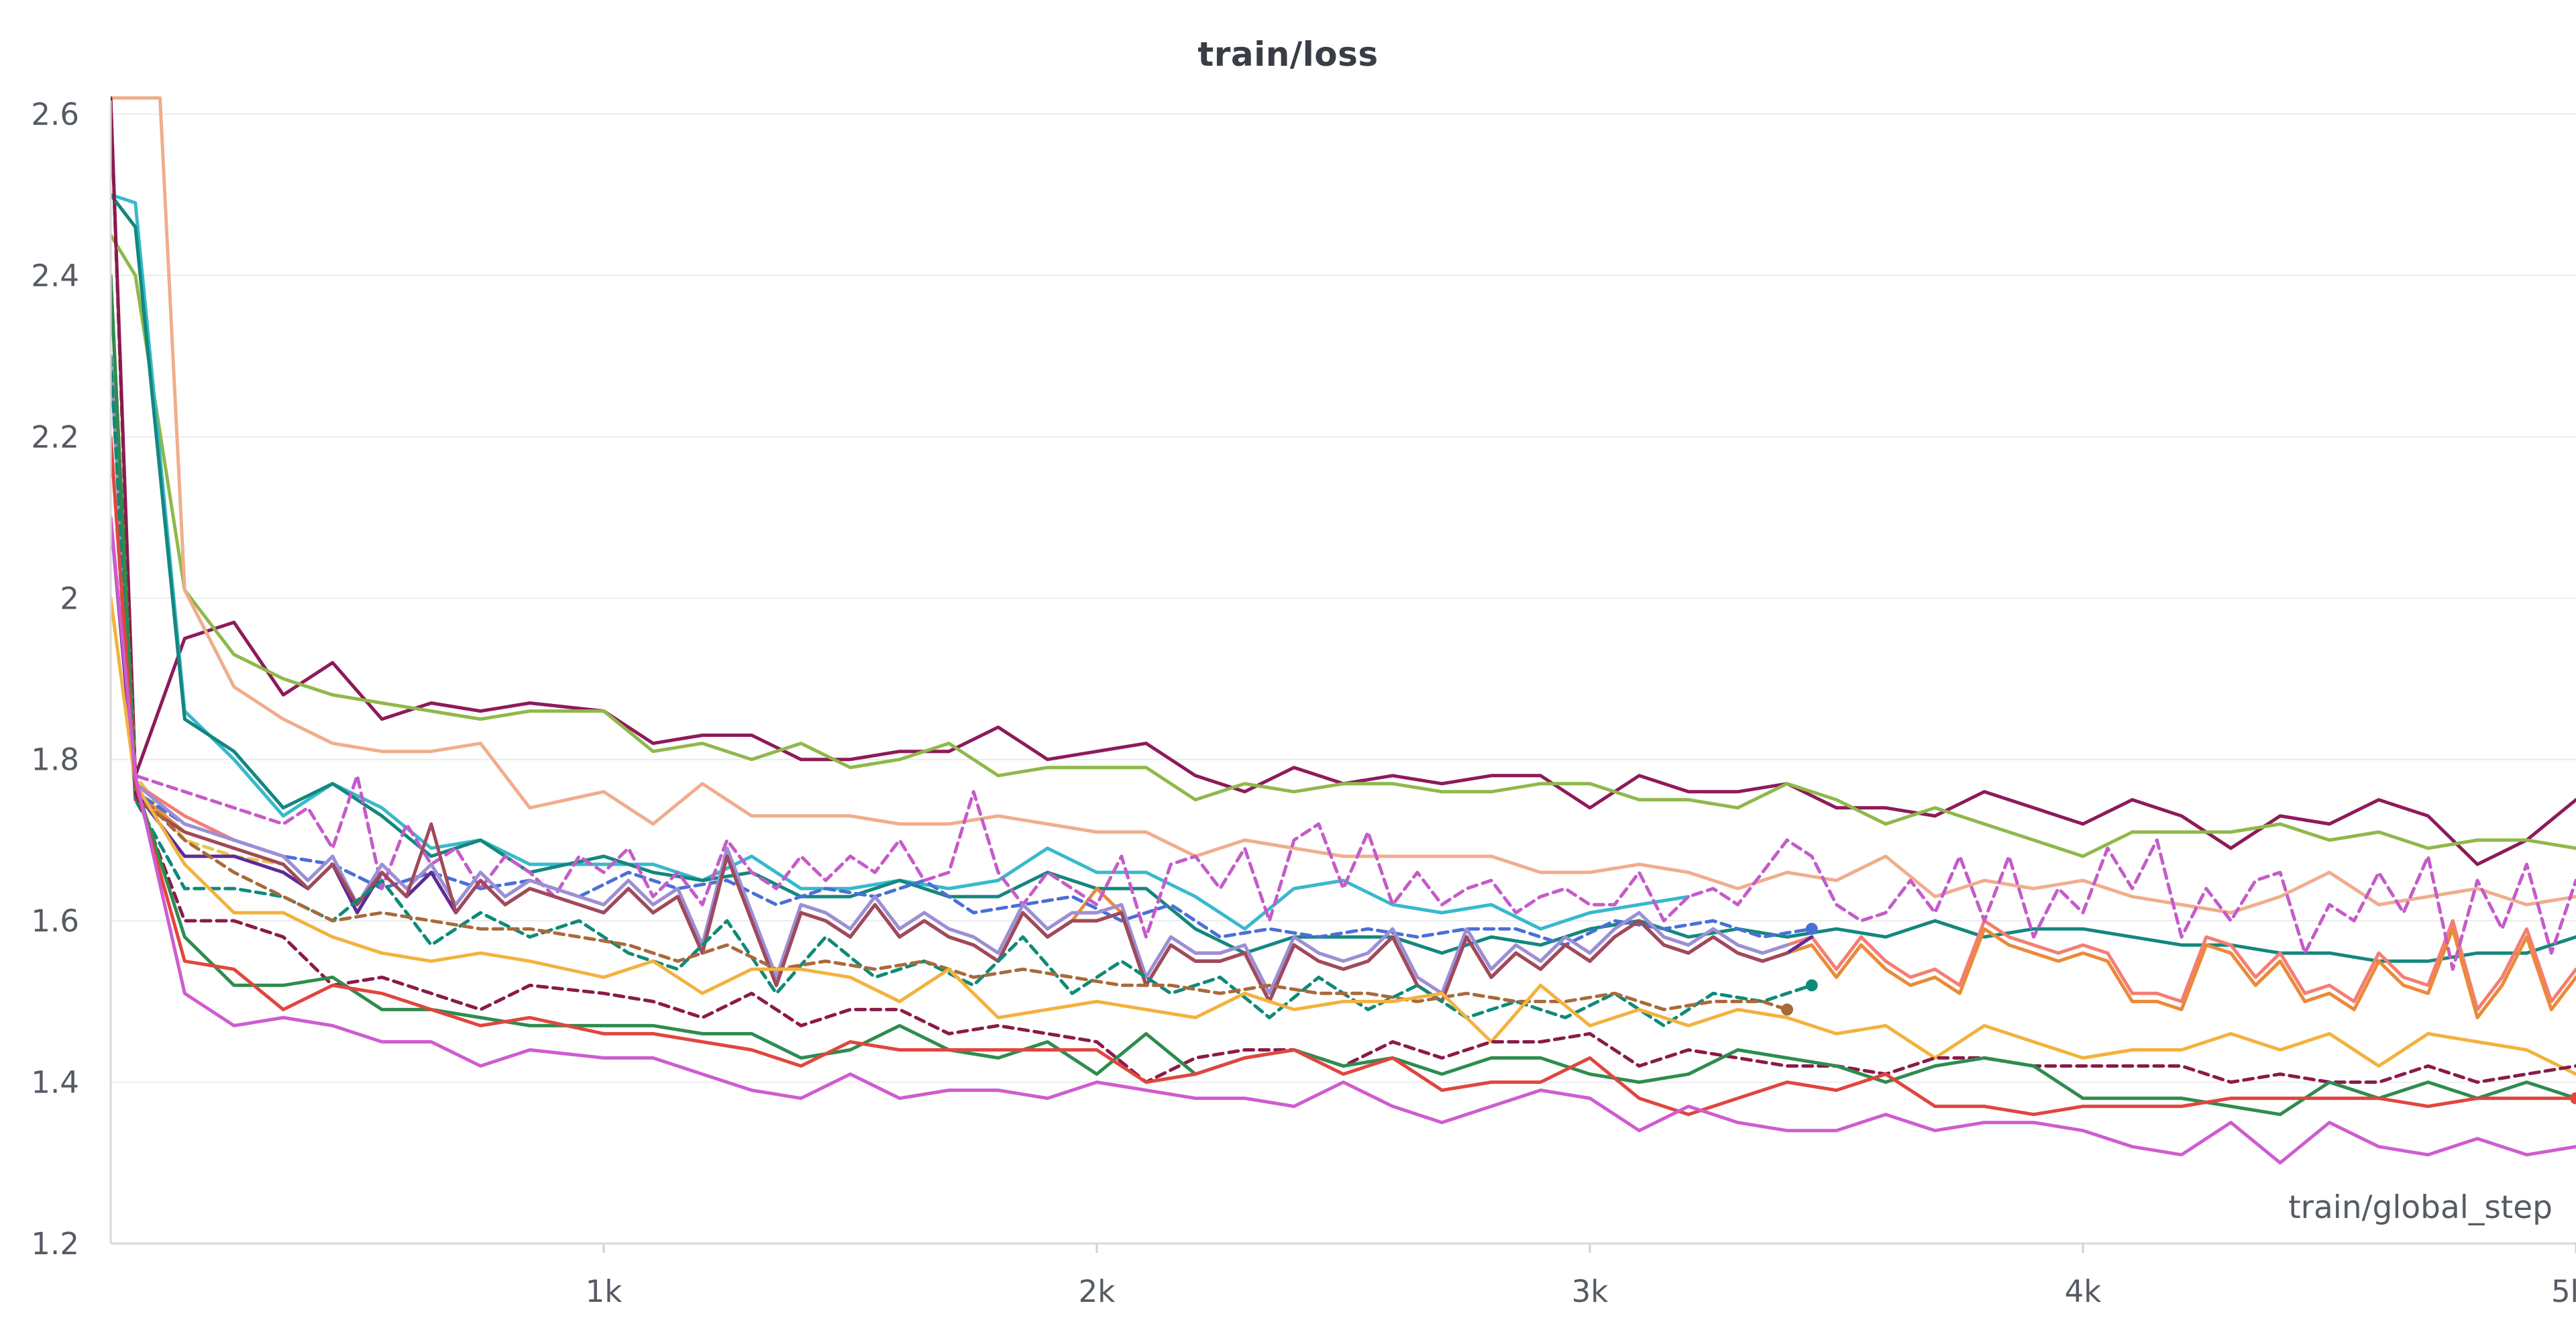  What do you see at coordinates (55, 1244) in the screenshot?
I see `y-tick-label: 1.2` at bounding box center [55, 1244].